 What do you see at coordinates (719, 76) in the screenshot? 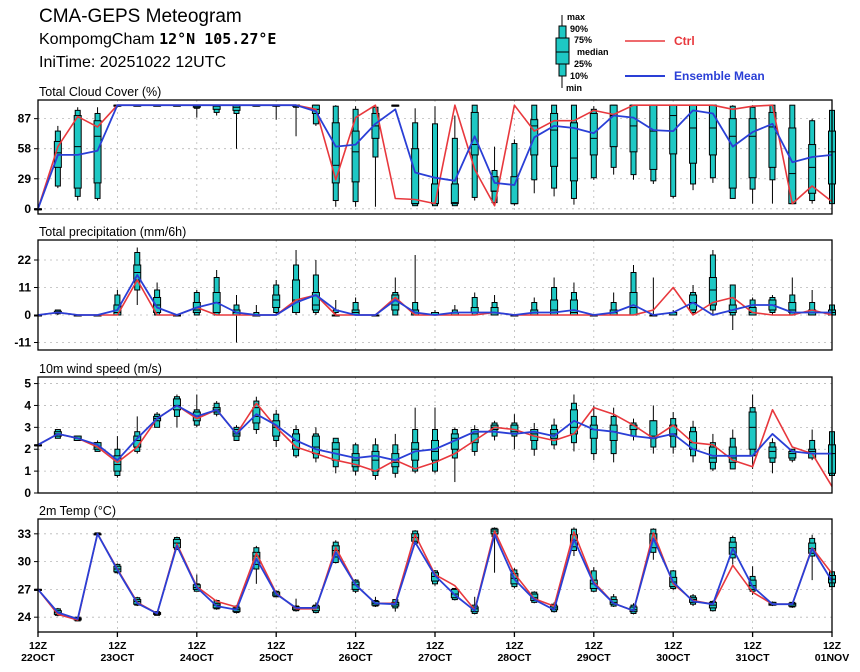
I see `legend-mean-label: Ensemble Mean` at bounding box center [719, 76].